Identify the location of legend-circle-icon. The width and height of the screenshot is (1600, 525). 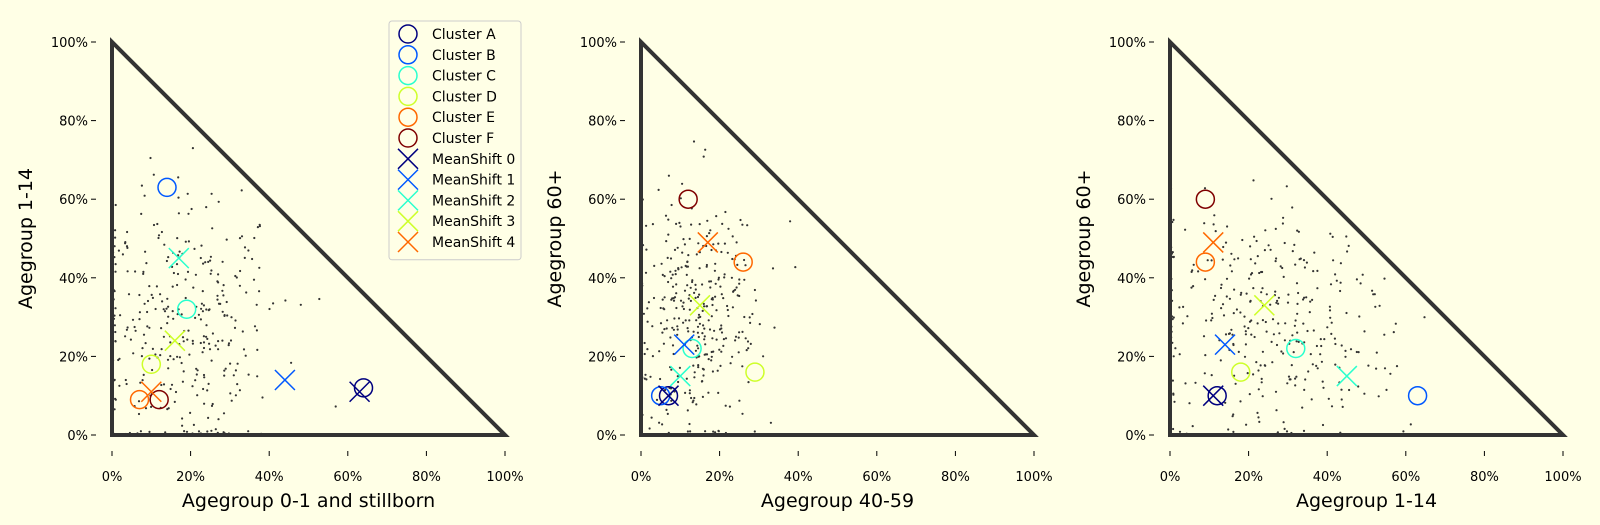
(408, 96).